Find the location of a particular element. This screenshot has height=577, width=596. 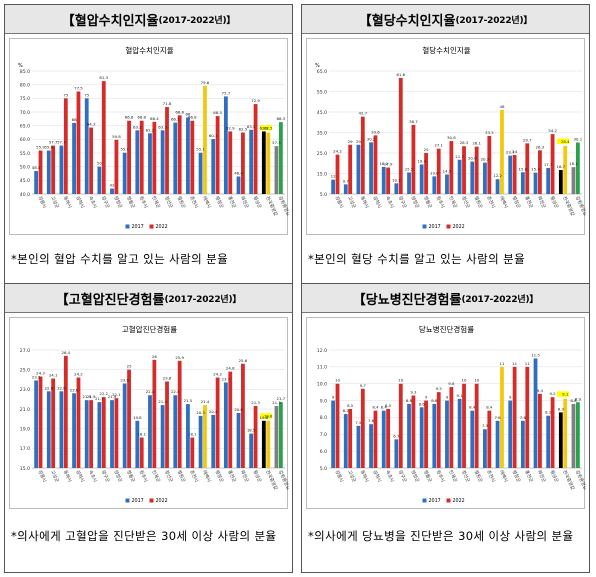

data-label: 62.5 is located at coordinates (268, 127).